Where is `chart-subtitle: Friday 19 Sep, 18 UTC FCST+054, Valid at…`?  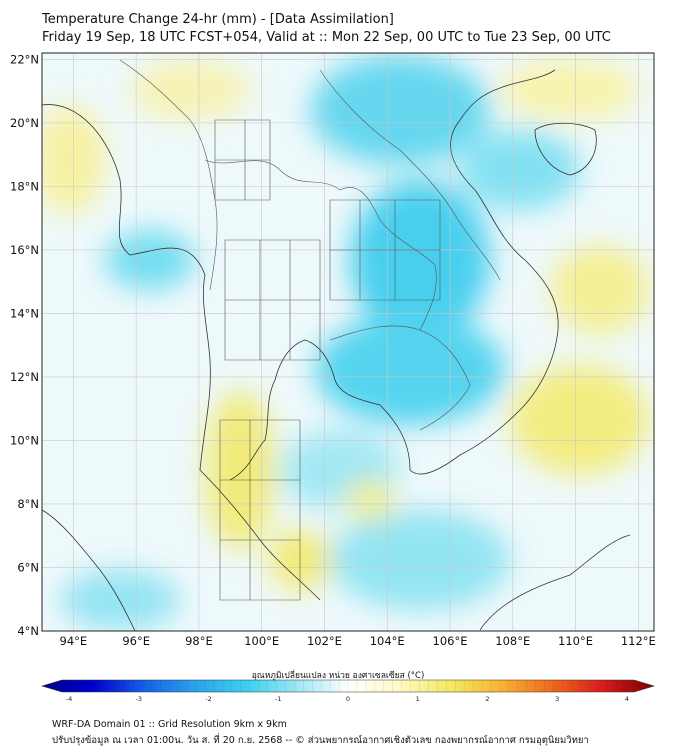
chart-subtitle: Friday 19 Sep, 18 UTC FCST+054, Valid at… is located at coordinates (326, 37).